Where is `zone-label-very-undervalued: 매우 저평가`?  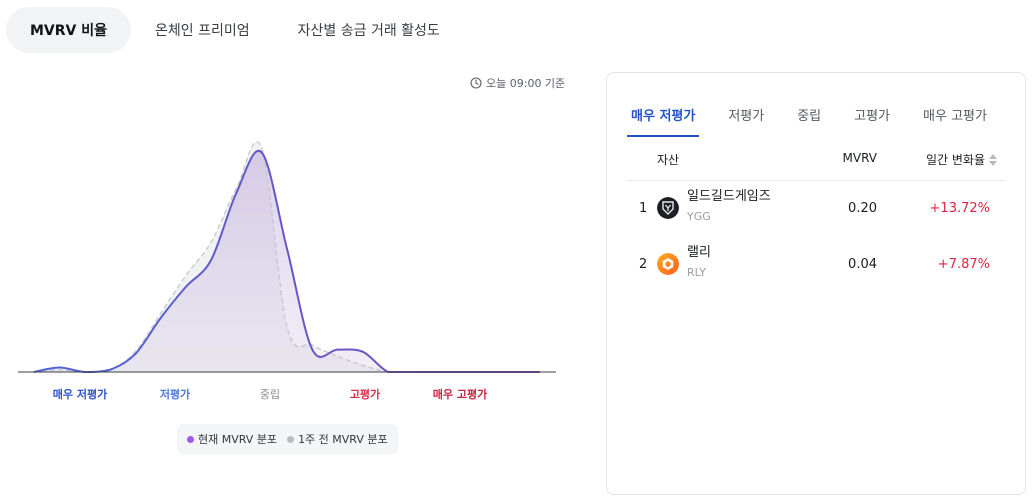 zone-label-very-undervalued: 매우 저평가 is located at coordinates (80, 394).